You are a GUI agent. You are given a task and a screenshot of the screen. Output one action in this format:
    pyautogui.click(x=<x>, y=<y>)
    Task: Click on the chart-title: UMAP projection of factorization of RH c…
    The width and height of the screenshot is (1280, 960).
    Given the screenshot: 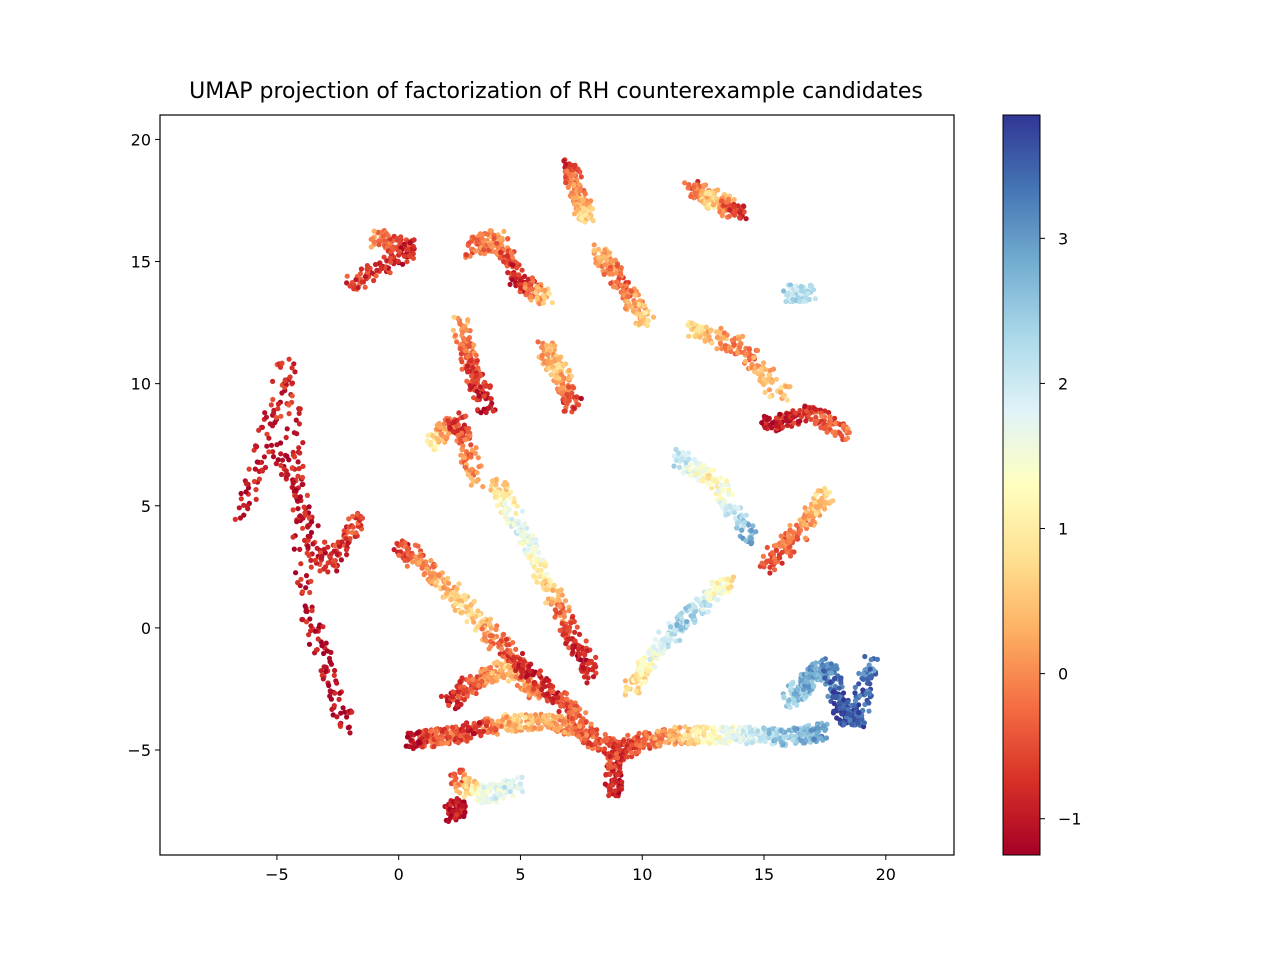 What is the action you would take?
    pyautogui.click(x=556, y=91)
    